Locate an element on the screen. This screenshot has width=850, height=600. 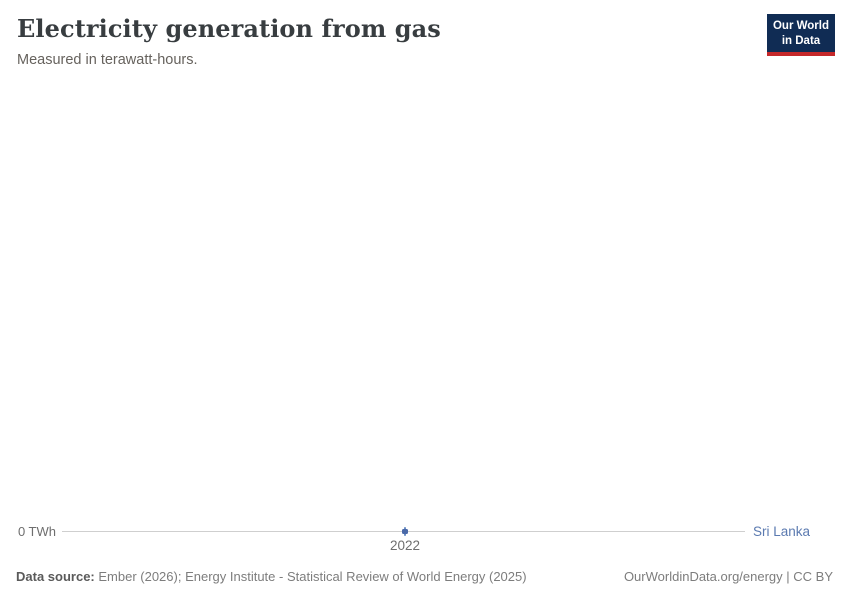
owid-logo-redbar is located at coordinates (801, 54).